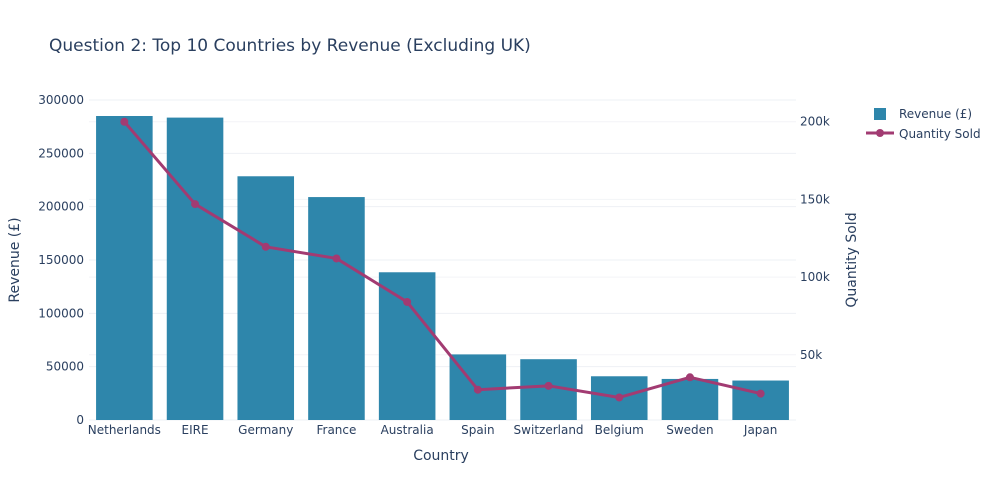  What do you see at coordinates (549, 430) in the screenshot?
I see `x-tick-label: Switzerland` at bounding box center [549, 430].